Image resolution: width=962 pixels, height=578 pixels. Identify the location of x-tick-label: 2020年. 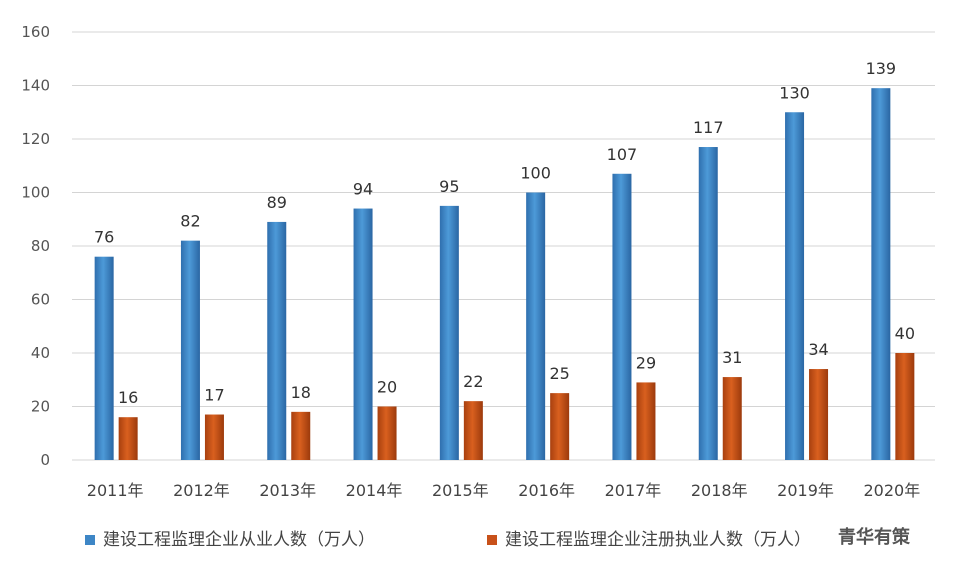
(891, 490).